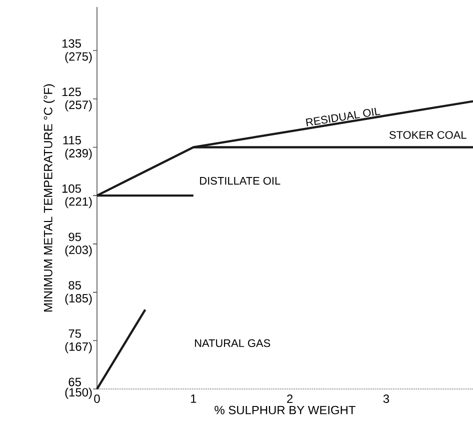  Describe the element at coordinates (78, 154) in the screenshot. I see `y2-tick-label: (239)` at that location.